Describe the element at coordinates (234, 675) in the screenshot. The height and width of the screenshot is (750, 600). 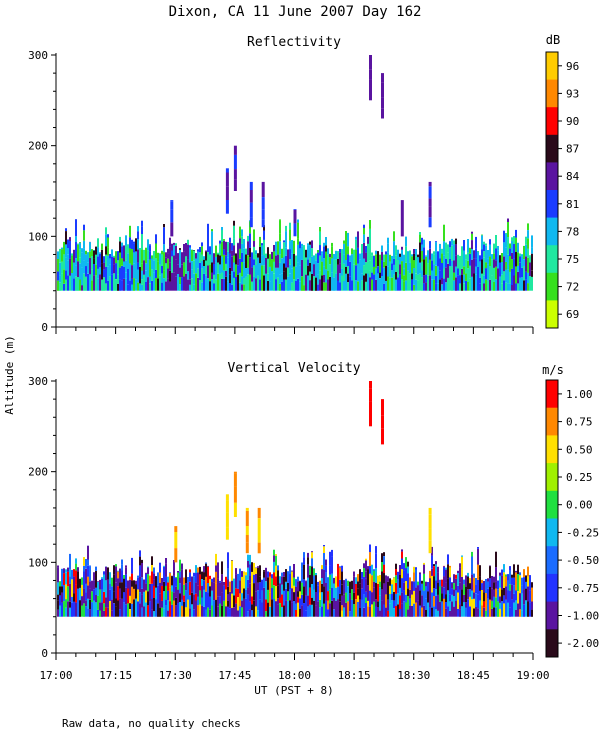
I see `x-tick-label: 17:45` at that location.